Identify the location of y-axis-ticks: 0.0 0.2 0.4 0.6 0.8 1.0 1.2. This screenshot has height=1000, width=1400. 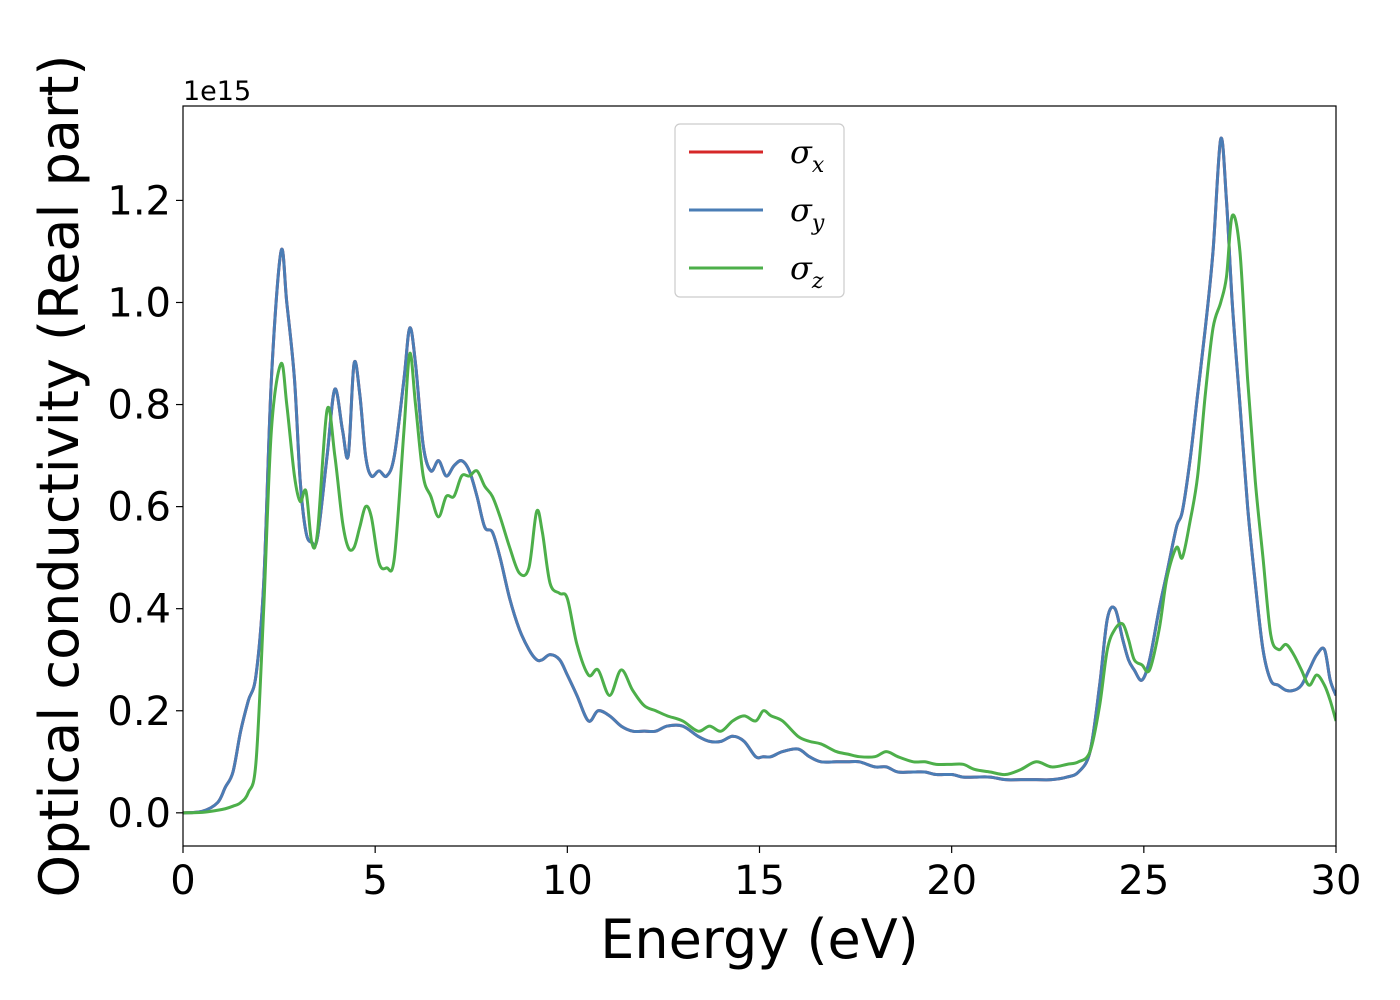
(145, 507).